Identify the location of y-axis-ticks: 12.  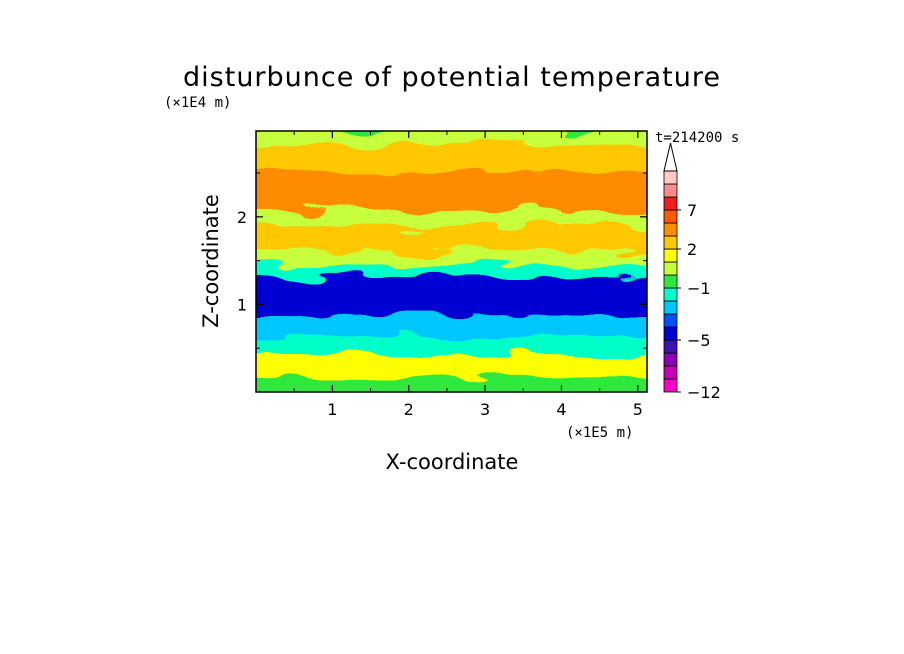
(442, 260).